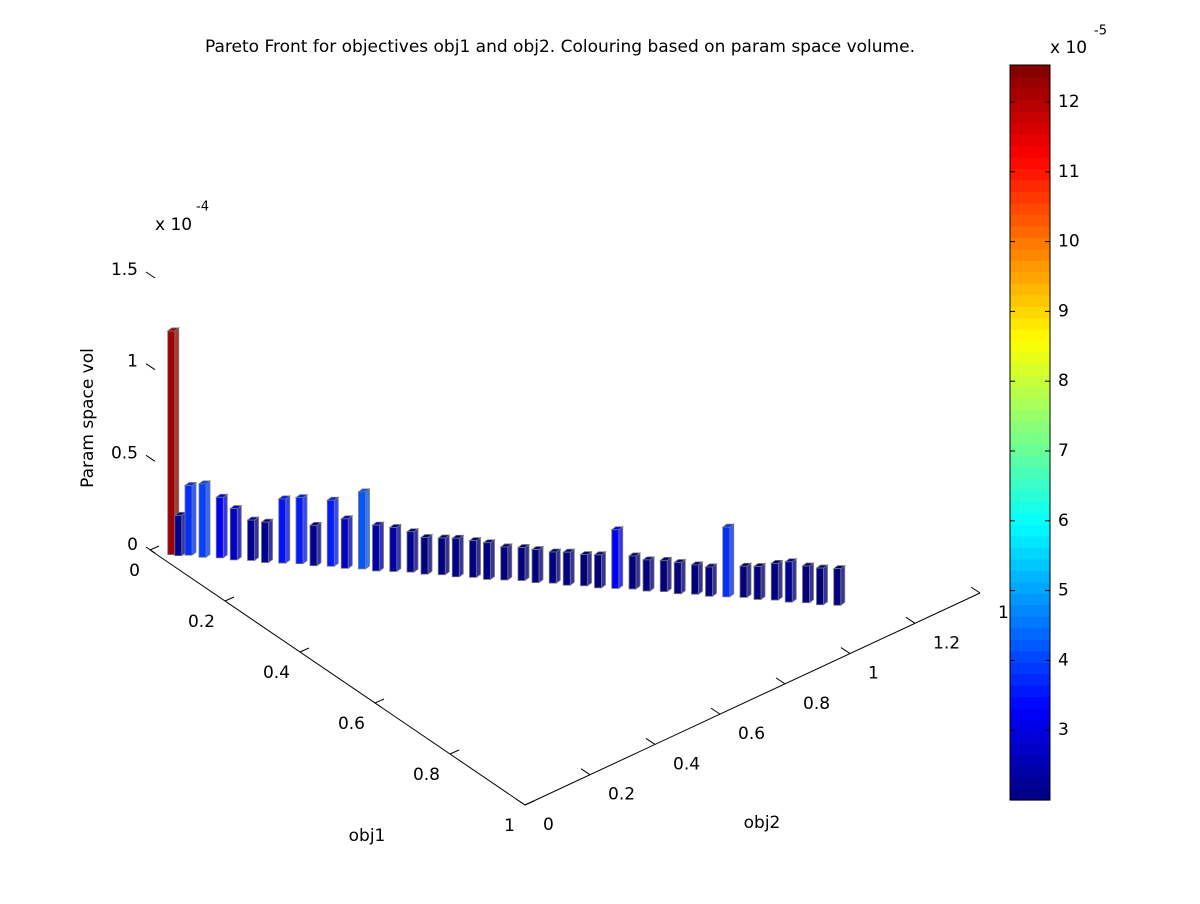  What do you see at coordinates (1069, 102) in the screenshot?
I see `colorbar-tick-label: 12` at bounding box center [1069, 102].